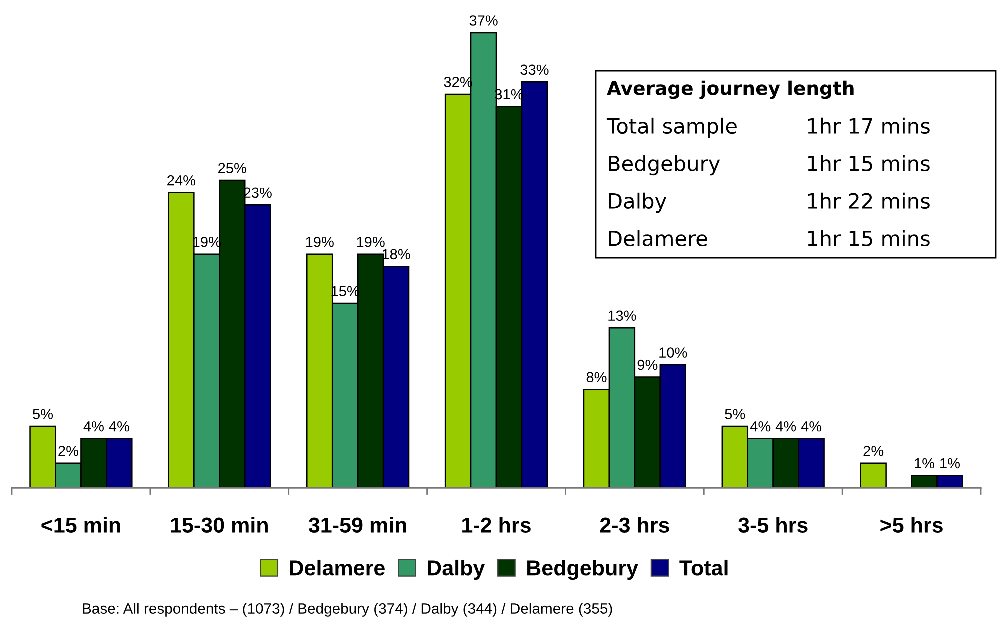 This screenshot has height=623, width=997. Describe the element at coordinates (596, 377) in the screenshot. I see `data-label: 8%` at that location.